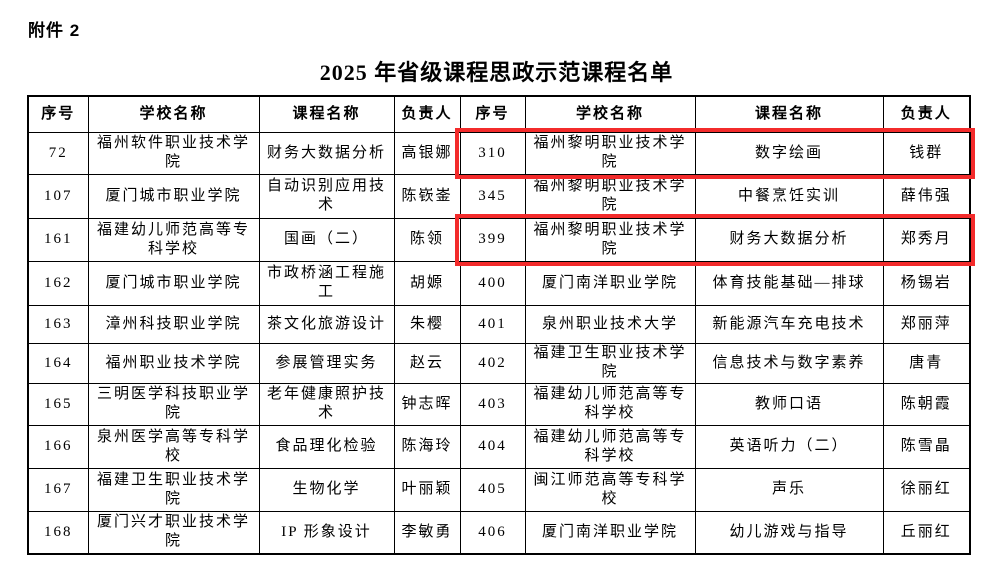  I want to click on cell-school: 泉州医学高等专科学校, so click(173, 446).